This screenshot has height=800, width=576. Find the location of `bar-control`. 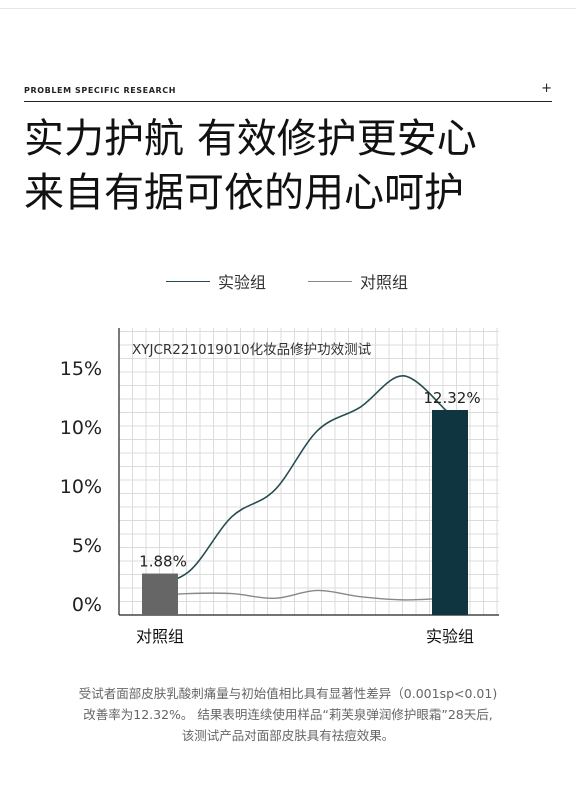

bar-control is located at coordinates (160, 594).